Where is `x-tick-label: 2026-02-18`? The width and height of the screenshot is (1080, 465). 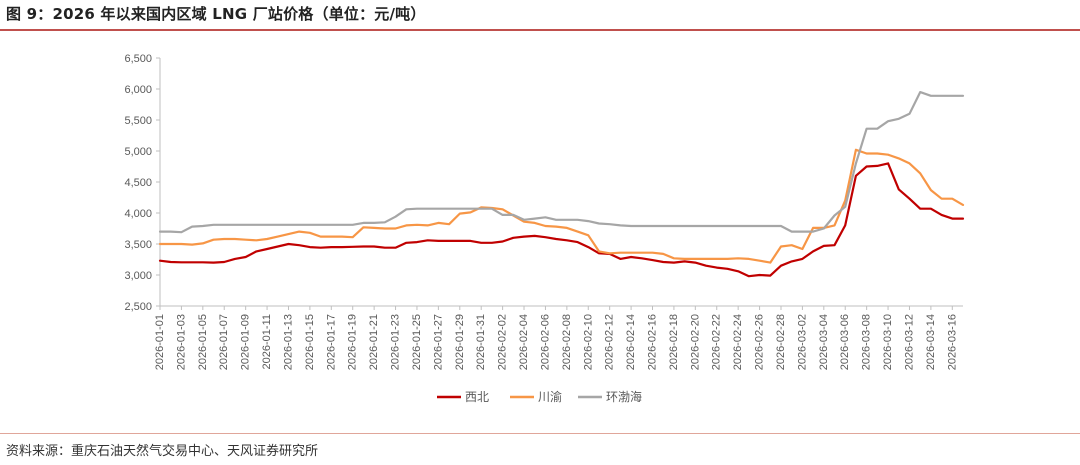 x-tick-label: 2026-02-18 is located at coordinates (674, 342).